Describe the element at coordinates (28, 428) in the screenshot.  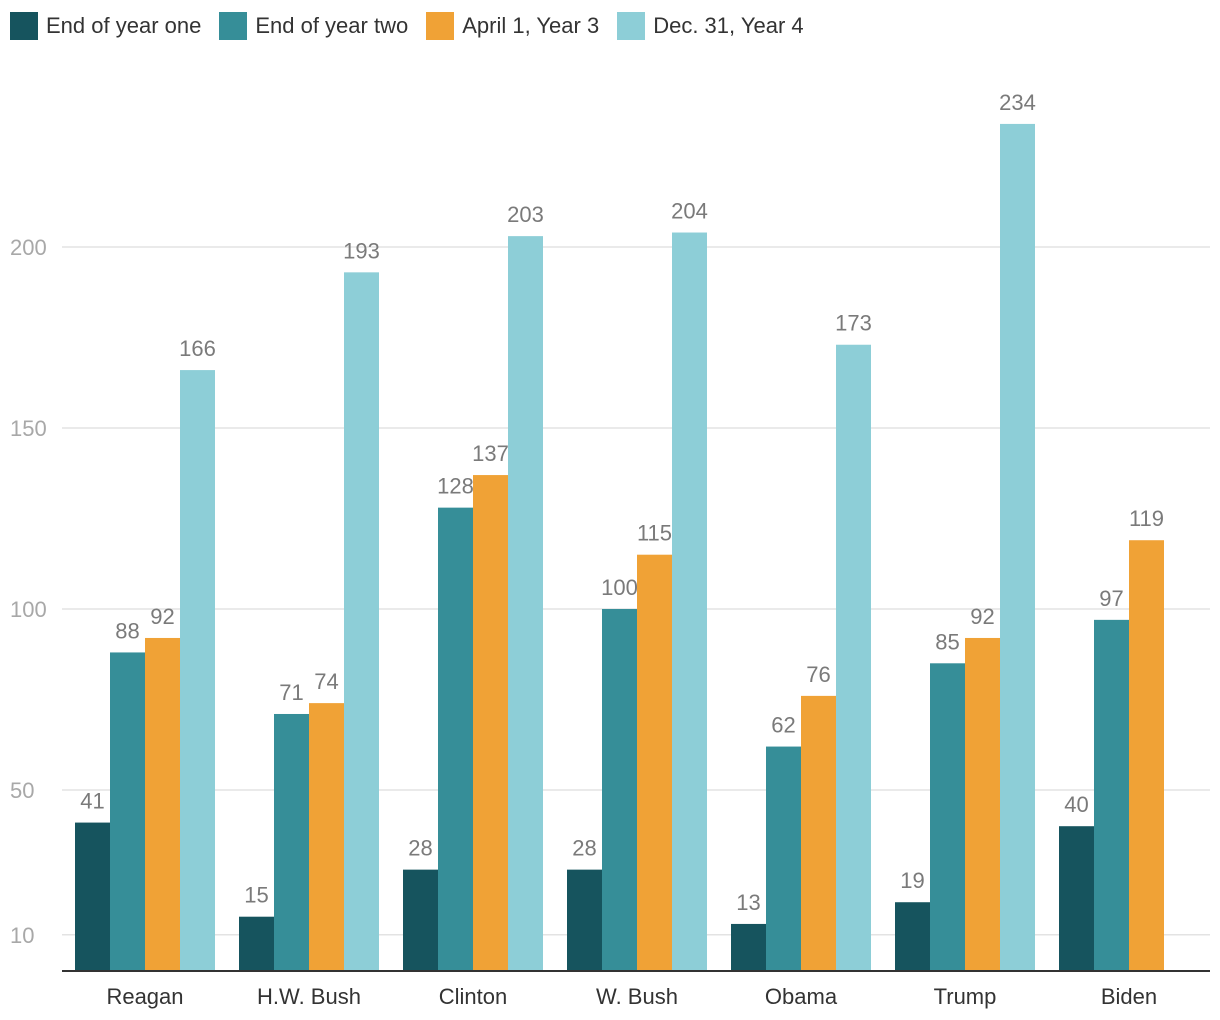
I see `y-tick-label: 150` at that location.